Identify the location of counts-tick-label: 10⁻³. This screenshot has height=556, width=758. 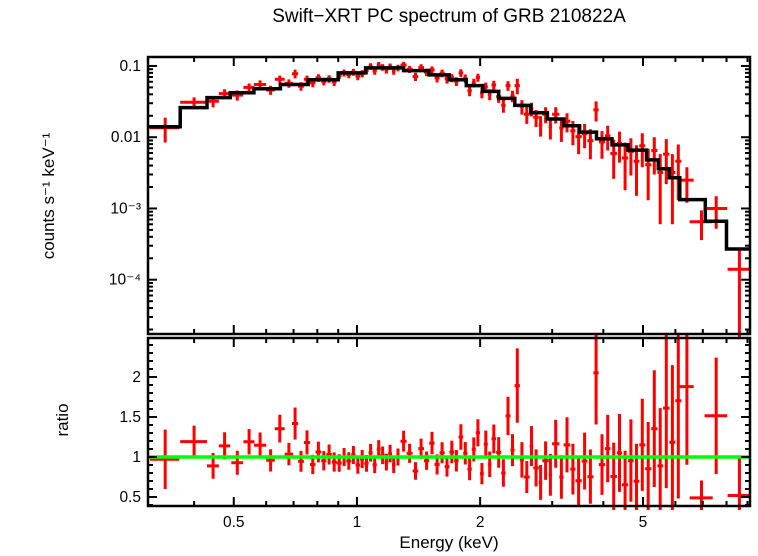
(125, 208).